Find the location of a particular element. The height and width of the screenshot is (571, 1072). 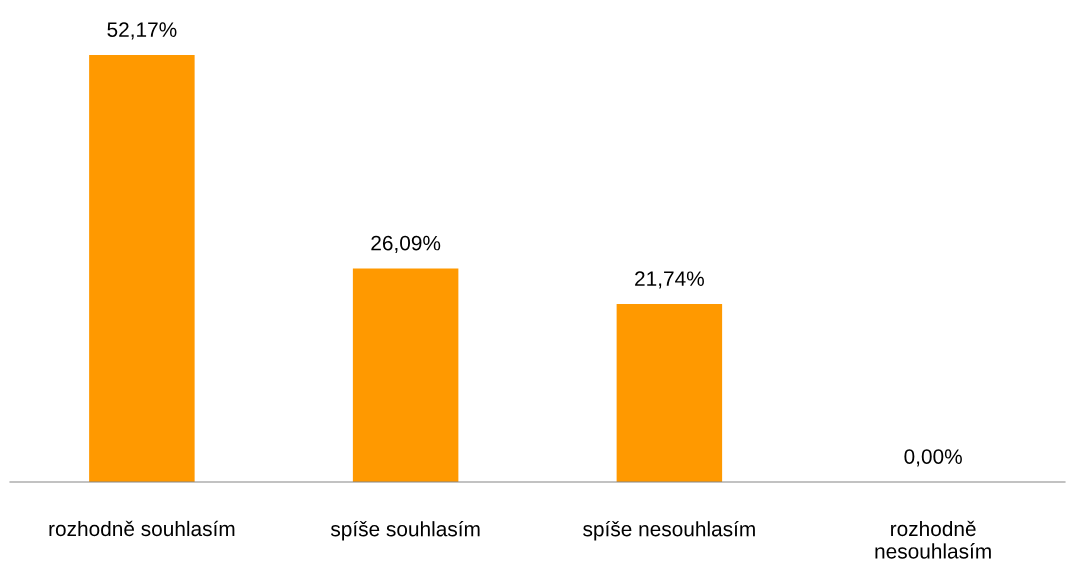

x-tick-label: rozhodně nesouhlasím is located at coordinates (933, 539).